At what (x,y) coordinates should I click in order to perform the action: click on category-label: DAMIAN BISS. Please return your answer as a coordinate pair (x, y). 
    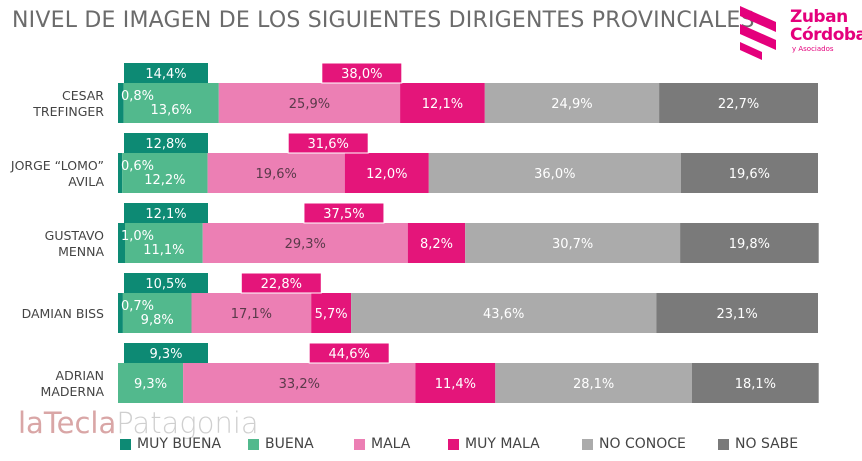
    Looking at the image, I should click on (63, 313).